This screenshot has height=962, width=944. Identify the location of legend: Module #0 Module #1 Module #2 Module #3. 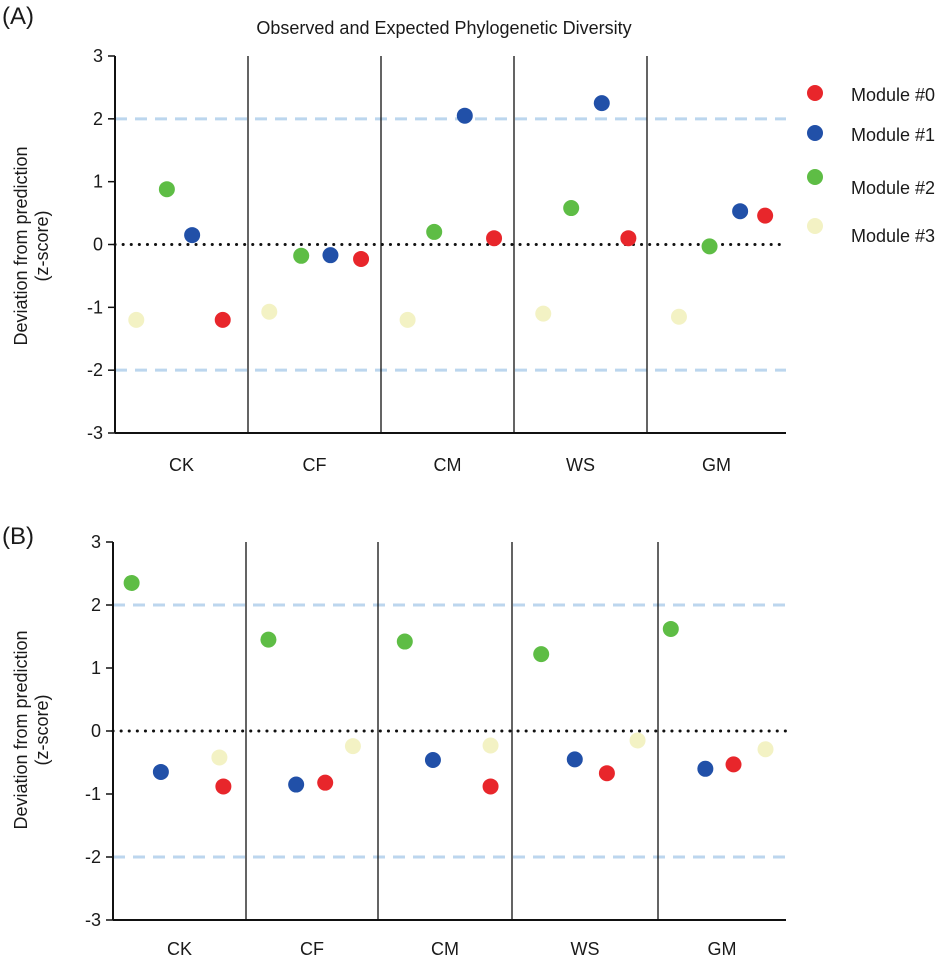
(871, 165).